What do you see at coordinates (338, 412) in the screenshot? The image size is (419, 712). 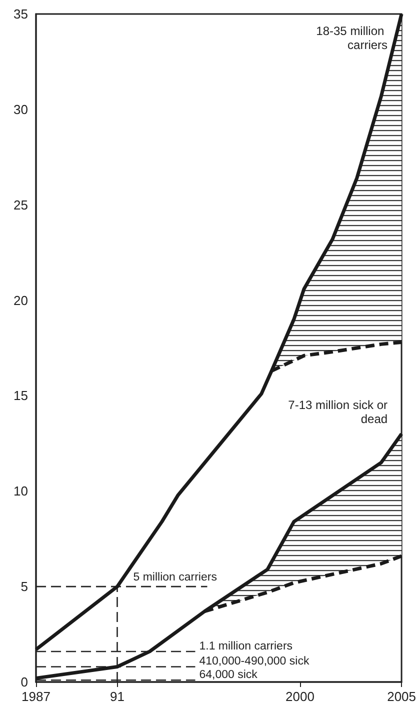 I see `annotation: 7-13 million sick or dead` at bounding box center [338, 412].